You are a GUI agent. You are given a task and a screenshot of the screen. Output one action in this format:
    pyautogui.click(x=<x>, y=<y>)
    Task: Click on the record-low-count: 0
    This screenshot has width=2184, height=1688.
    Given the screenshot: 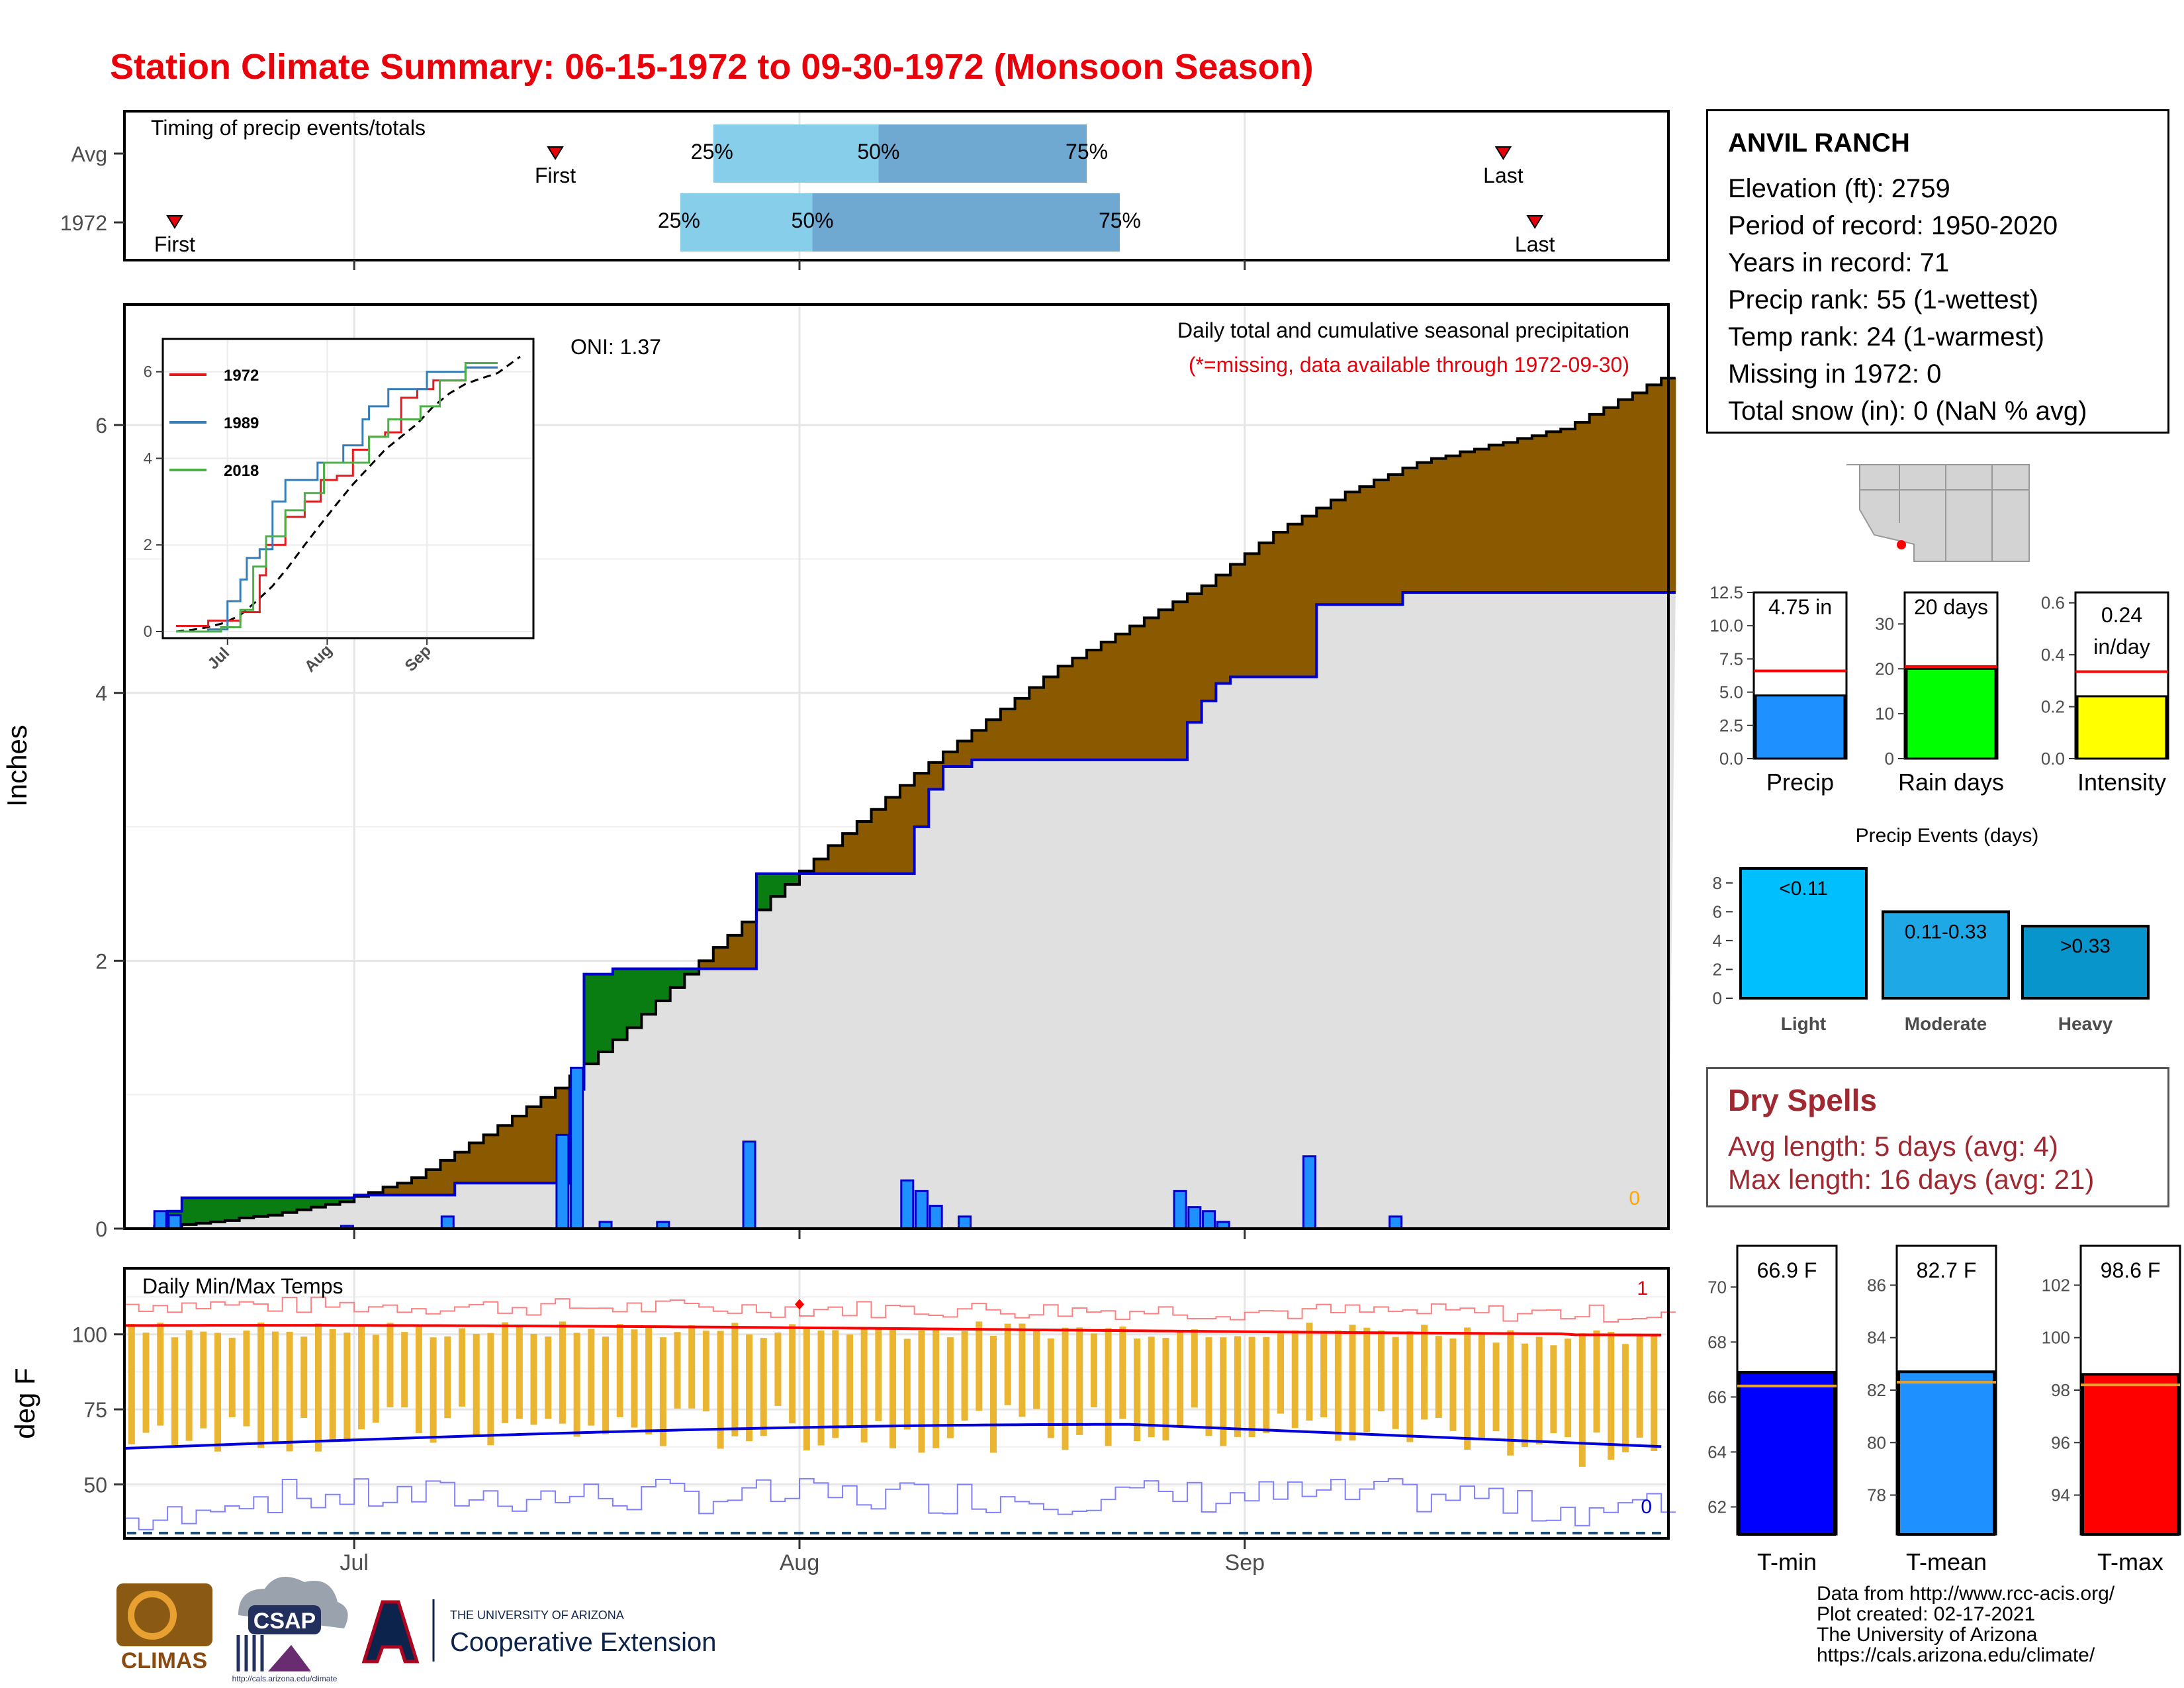 What is the action you would take?
    pyautogui.click(x=1646, y=1507)
    